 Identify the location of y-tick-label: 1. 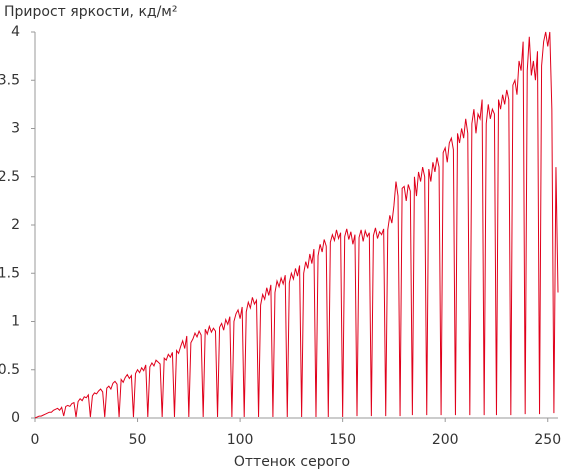
(15, 322).